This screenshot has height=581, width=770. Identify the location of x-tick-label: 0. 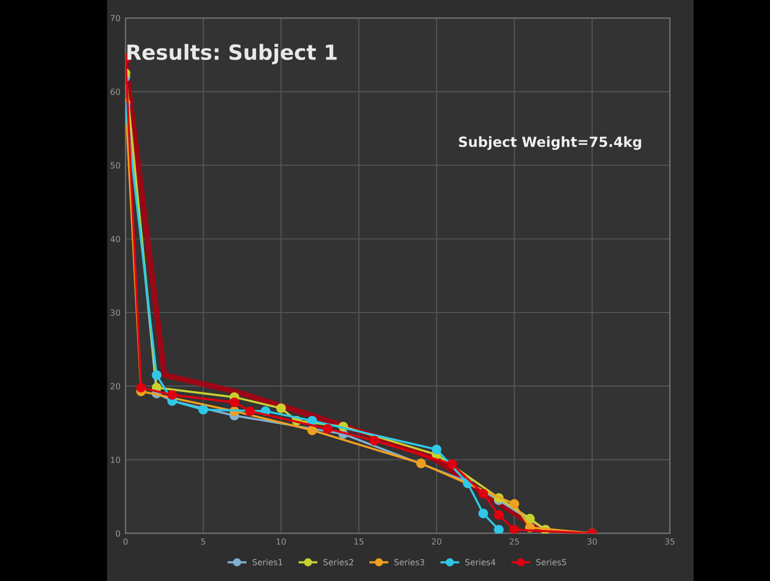
(125, 541).